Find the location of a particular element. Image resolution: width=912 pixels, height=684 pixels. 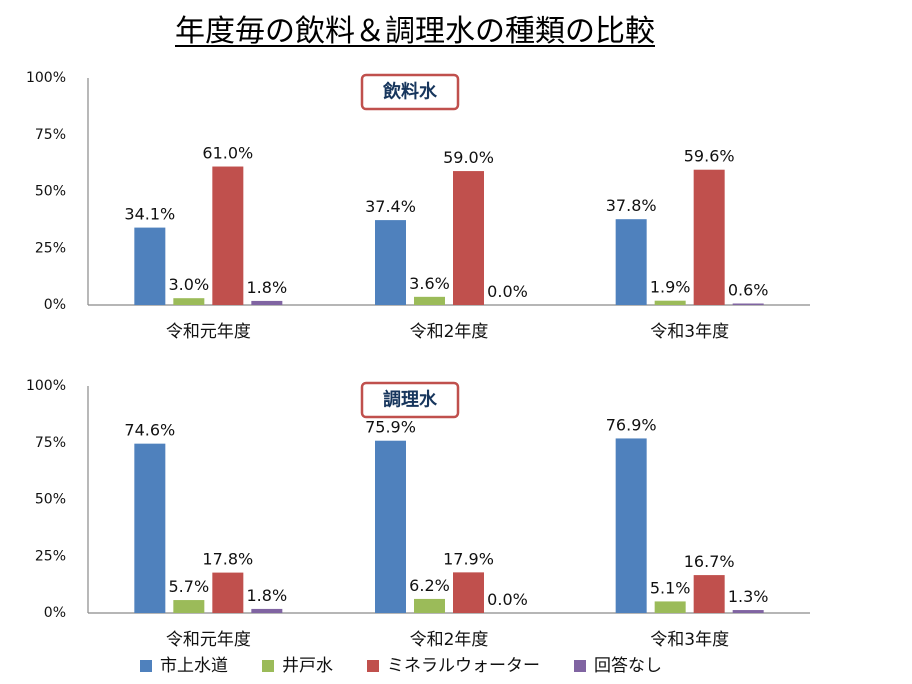

data-label: 59.0% is located at coordinates (468, 157).